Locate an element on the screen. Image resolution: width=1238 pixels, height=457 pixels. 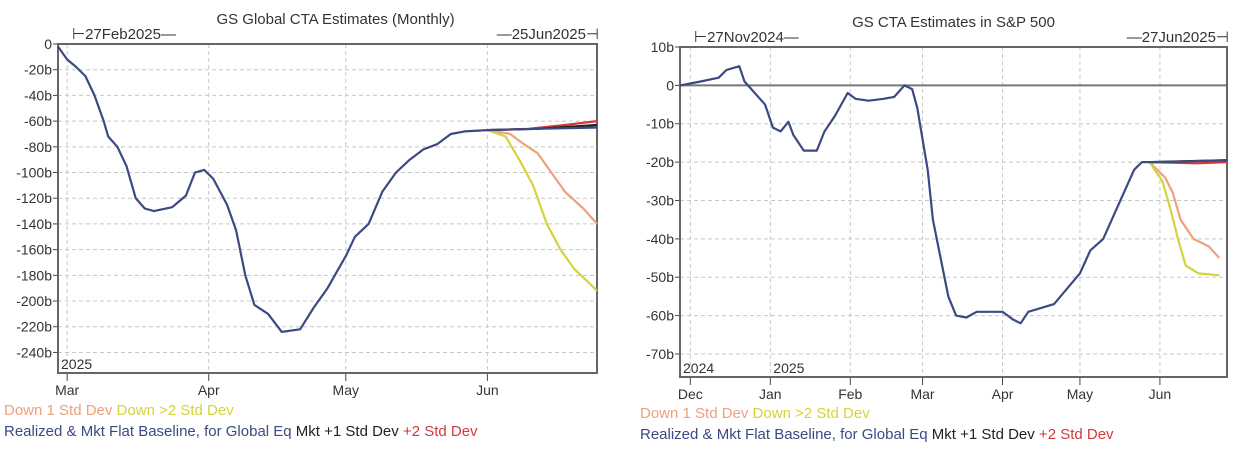
y-tick-label: -80b is located at coordinates (38, 147).